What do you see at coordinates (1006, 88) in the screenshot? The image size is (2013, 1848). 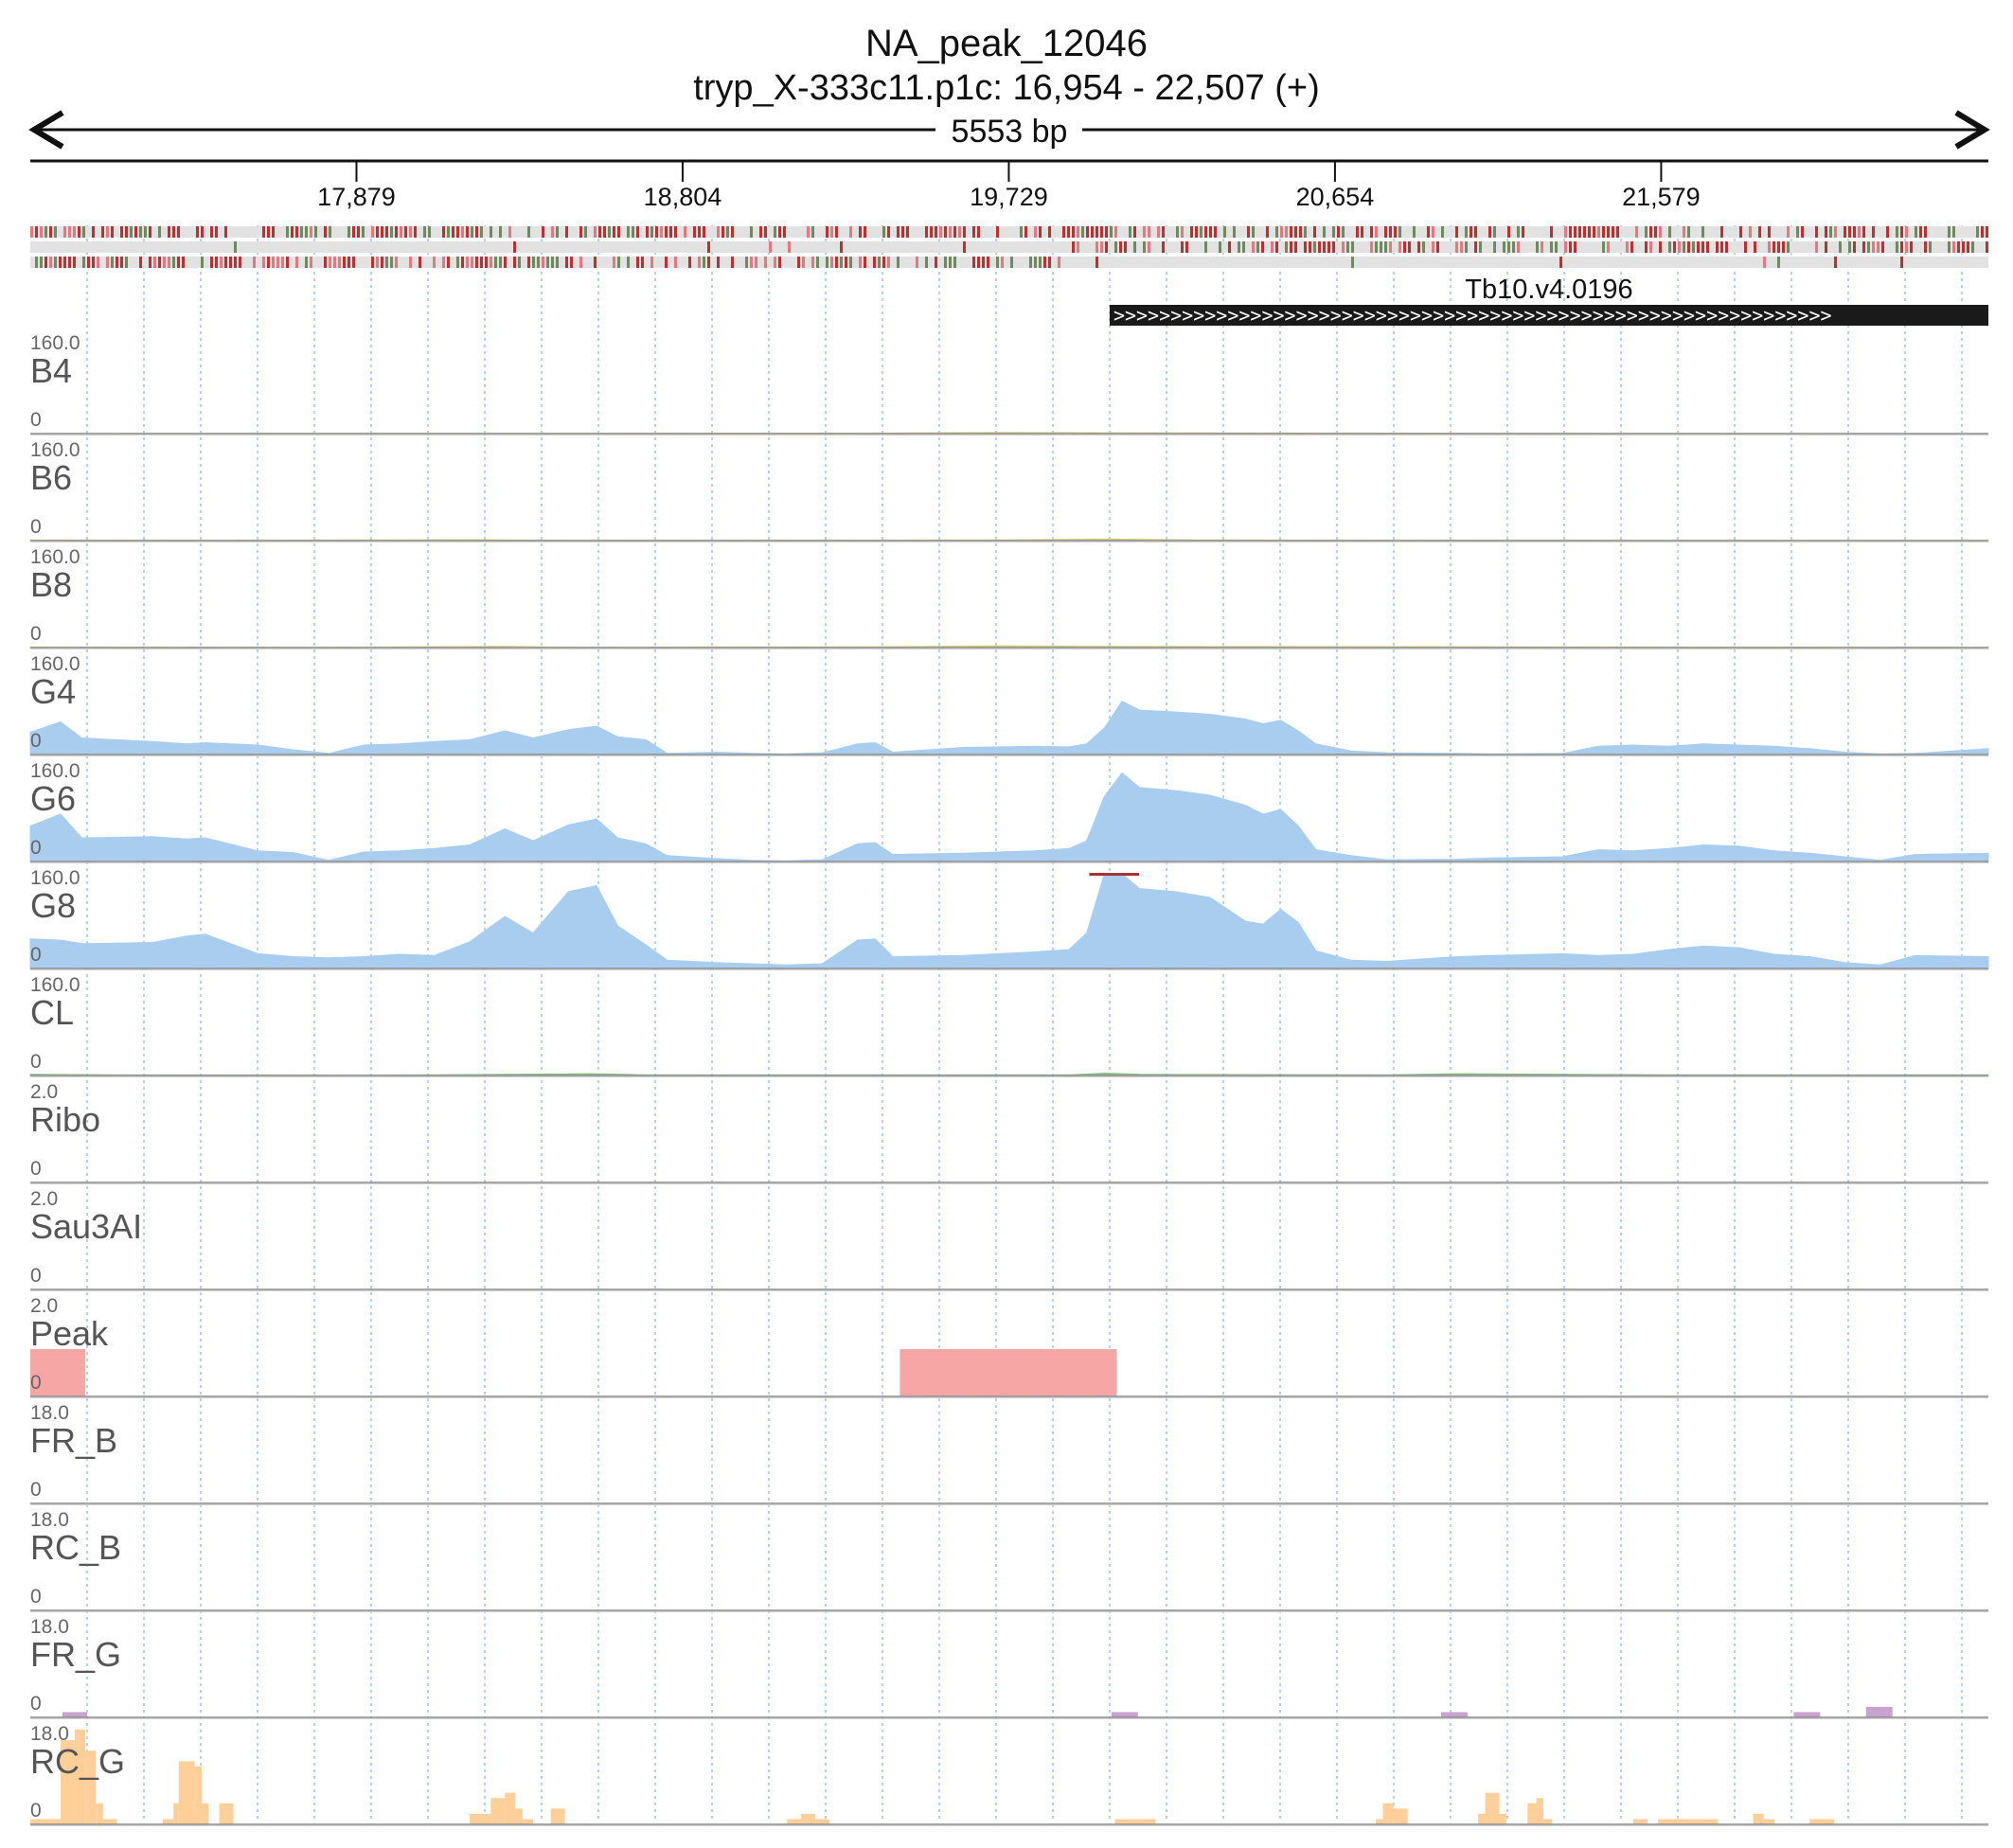 I see `locus-subtitle: tryp_X-333c11.p1c: 16,954 - 22,507 (+)` at bounding box center [1006, 88].